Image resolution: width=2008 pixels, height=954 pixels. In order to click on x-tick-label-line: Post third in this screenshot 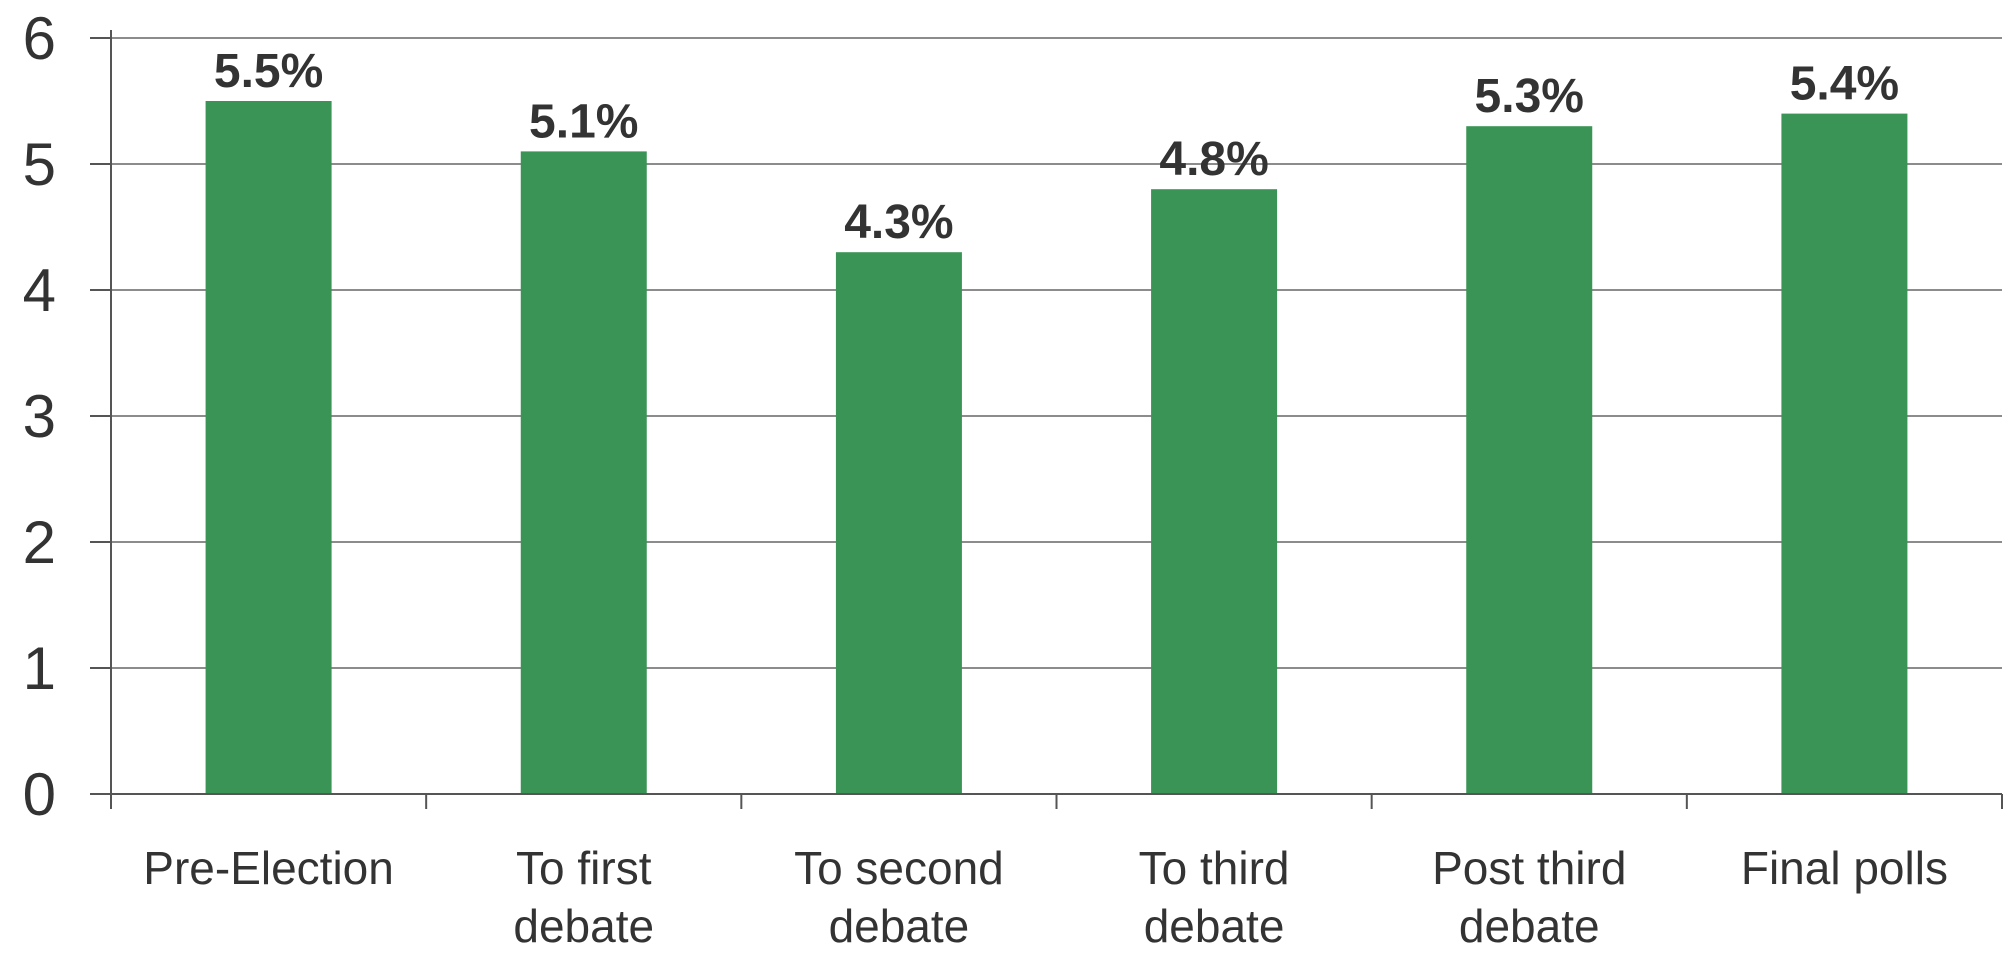, I will do `click(1529, 868)`.